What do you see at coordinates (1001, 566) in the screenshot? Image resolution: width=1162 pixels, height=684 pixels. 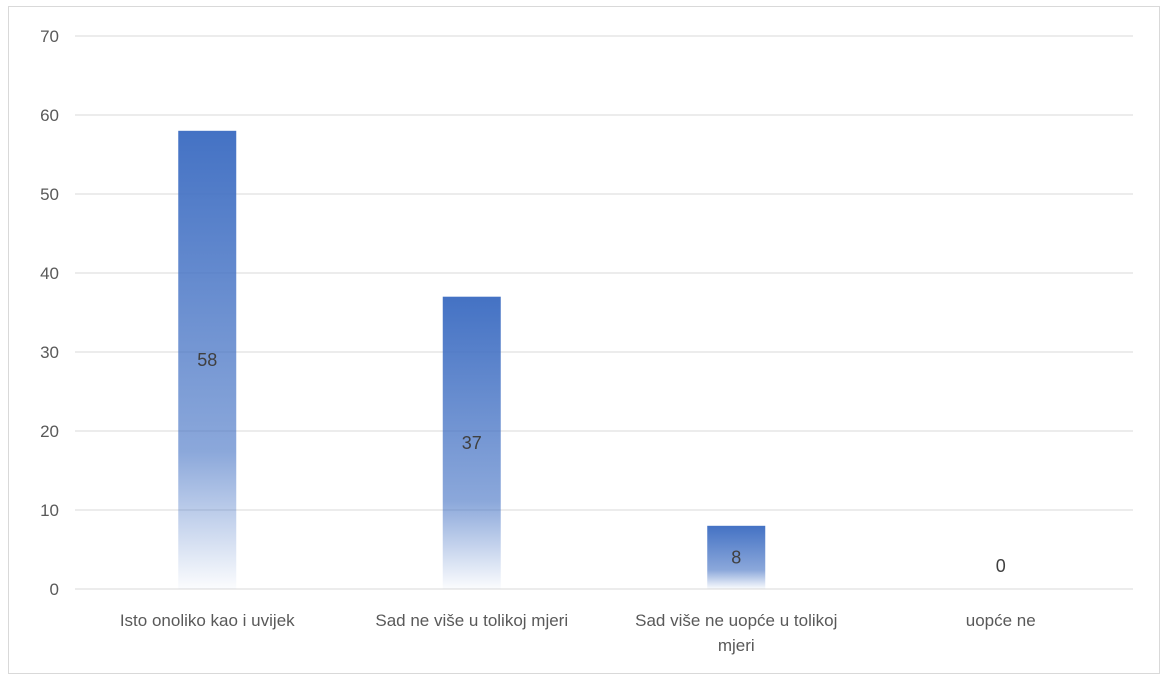 I see `data-label: 0` at bounding box center [1001, 566].